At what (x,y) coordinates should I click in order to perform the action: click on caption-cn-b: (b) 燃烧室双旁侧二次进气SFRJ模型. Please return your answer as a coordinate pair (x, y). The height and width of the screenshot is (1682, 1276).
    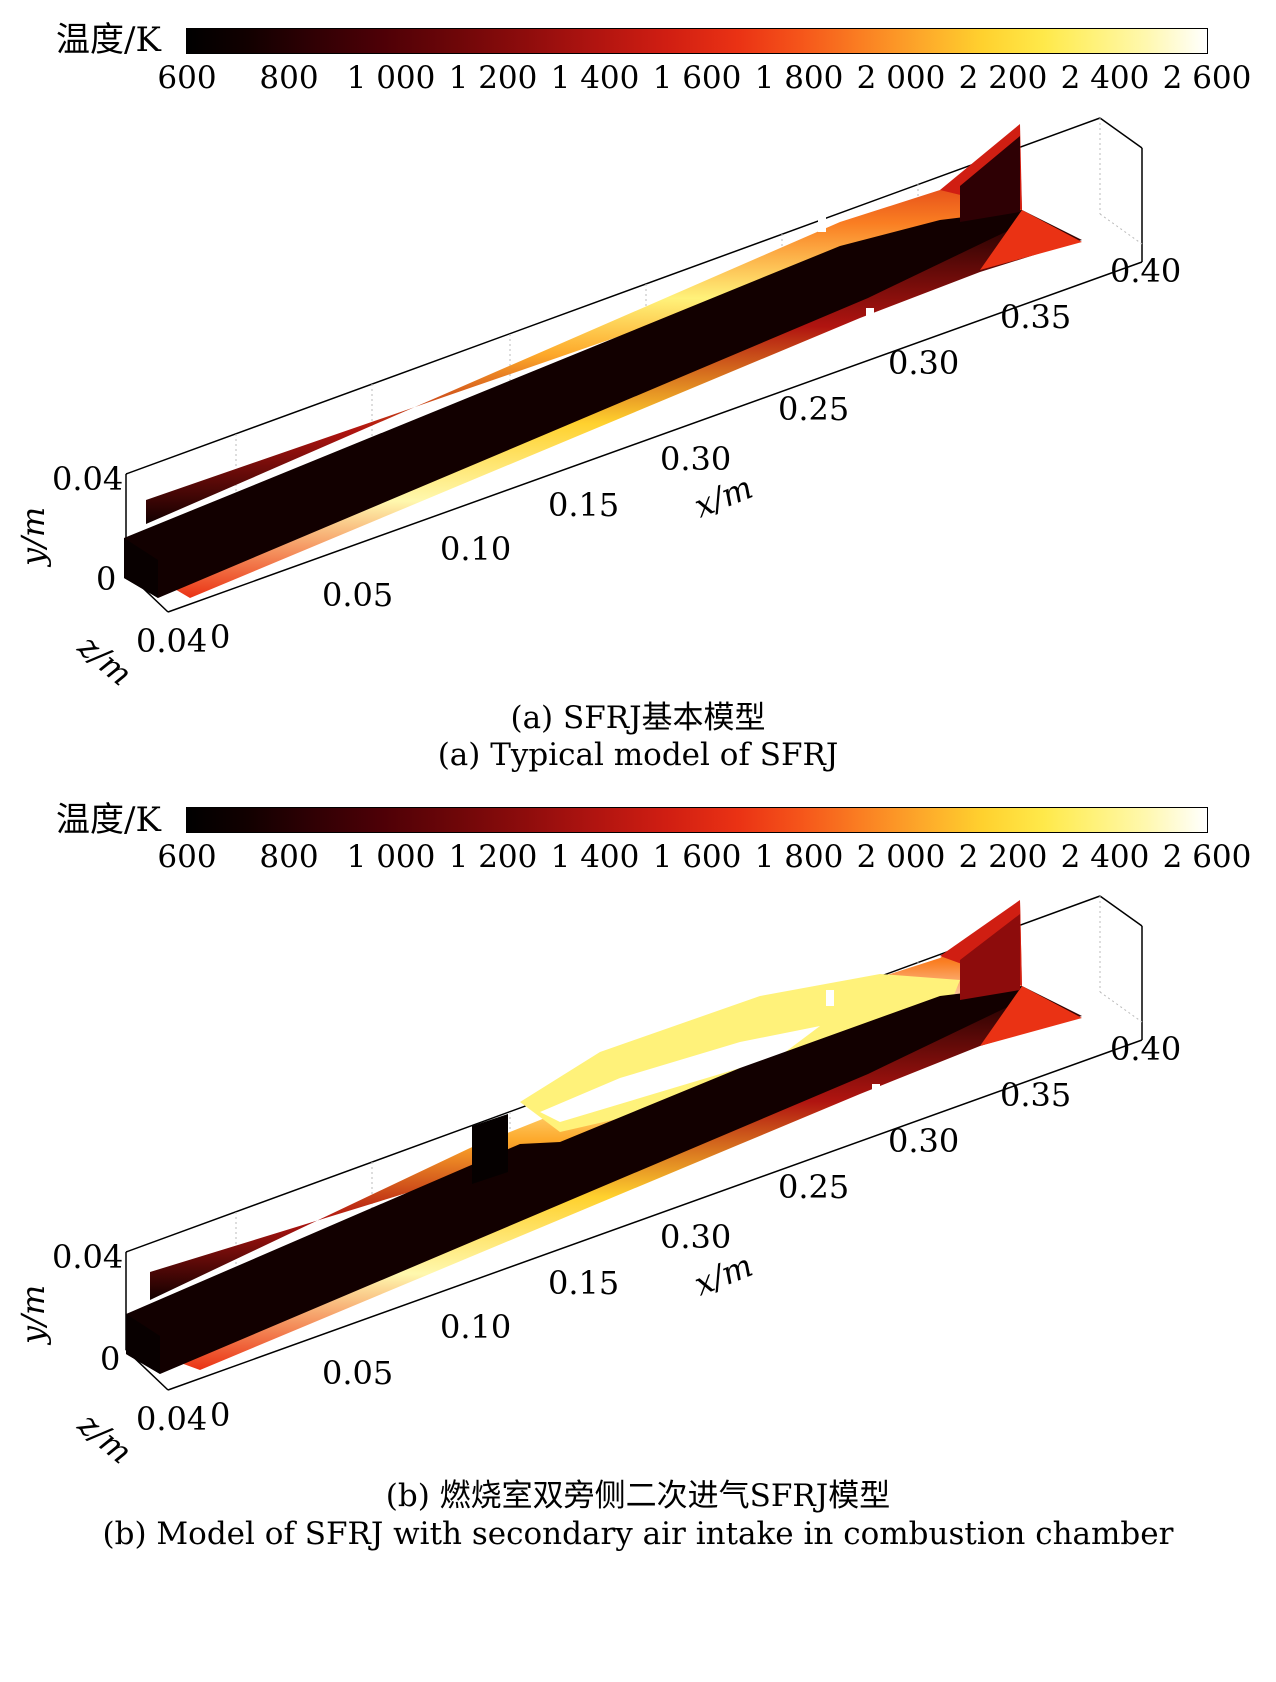
    Looking at the image, I should click on (638, 1496).